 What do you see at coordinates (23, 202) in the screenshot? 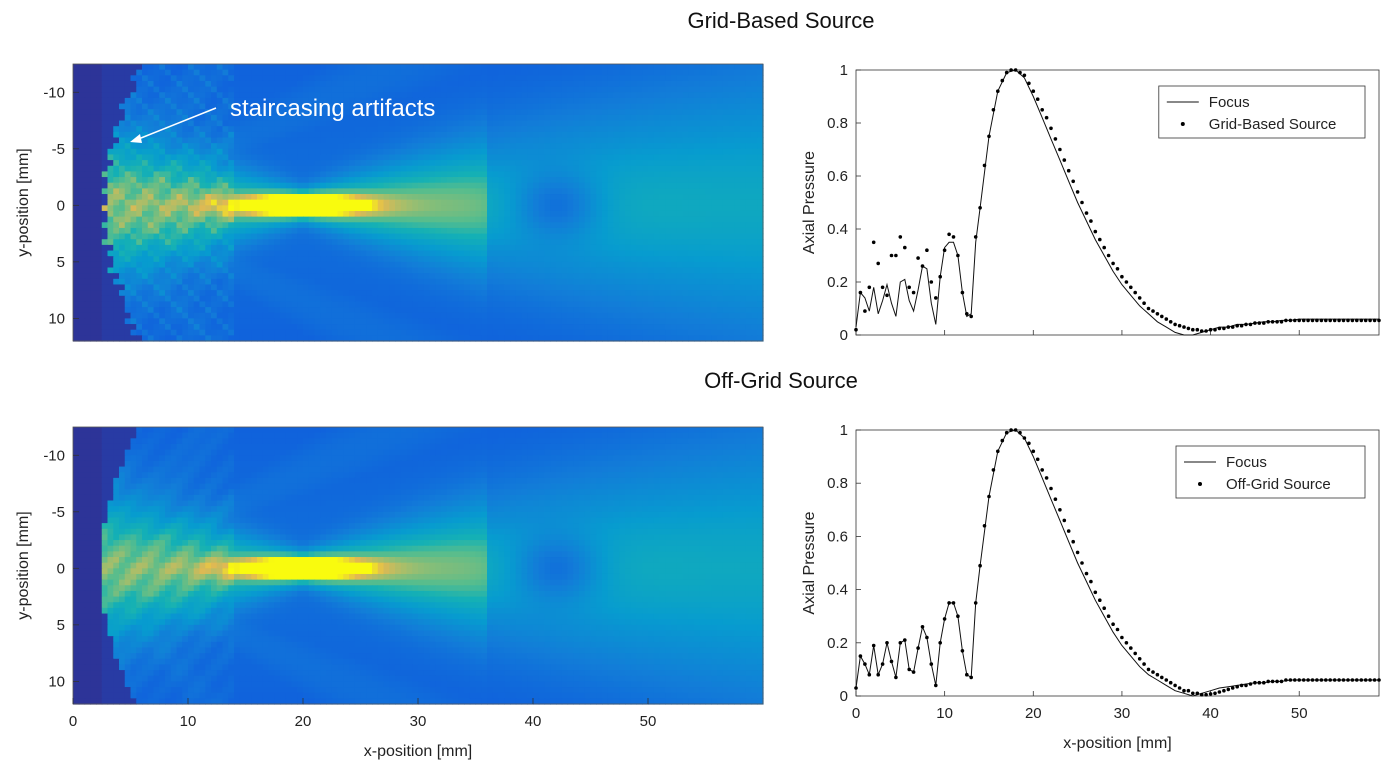
I see `y-axis-label: y-position [mm]` at bounding box center [23, 202].